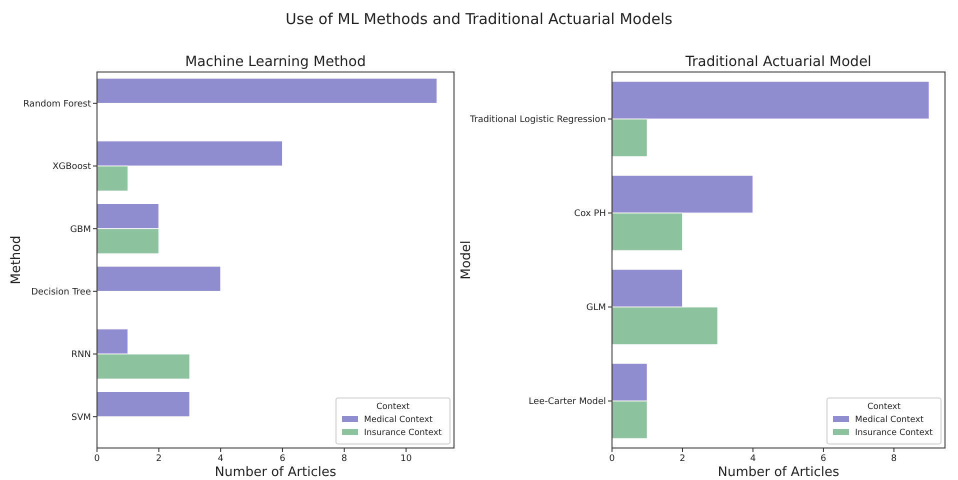 This screenshot has width=958, height=480. What do you see at coordinates (479, 19) in the screenshot?
I see `text: Use of ML Methods and Traditional Actuarial Models` at bounding box center [479, 19].